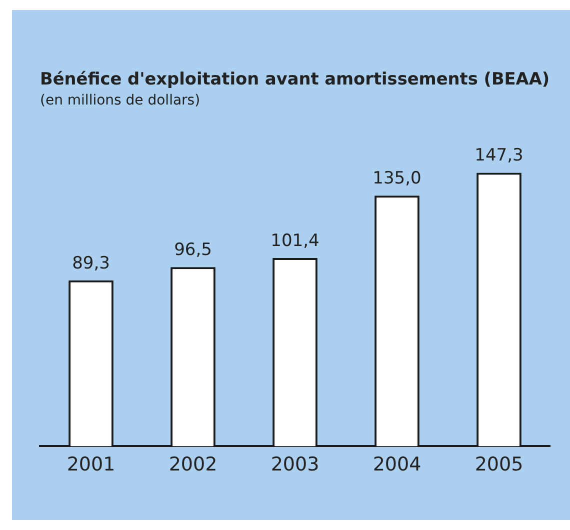 This screenshot has width=570, height=530. Describe the element at coordinates (295, 78) in the screenshot. I see `chart-title: Bénéfice d'exploitation avant amortissements (BEAA)` at that location.